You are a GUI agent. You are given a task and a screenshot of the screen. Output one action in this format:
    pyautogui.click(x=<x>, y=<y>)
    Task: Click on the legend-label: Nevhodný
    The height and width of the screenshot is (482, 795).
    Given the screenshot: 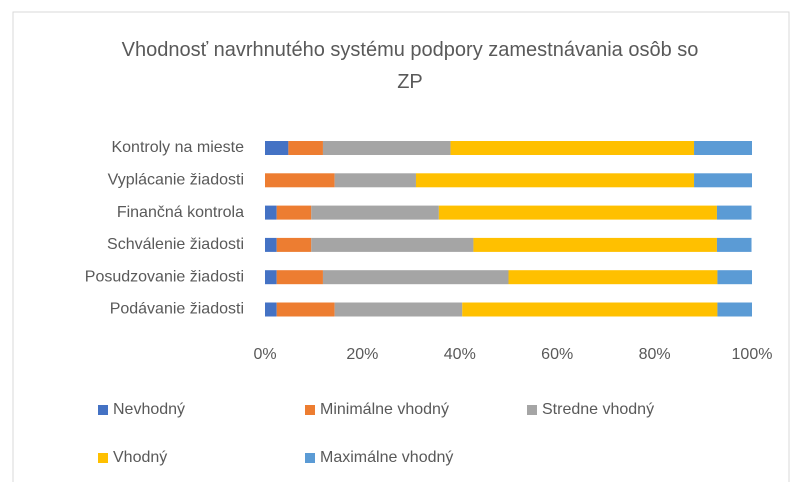 What is the action you would take?
    pyautogui.click(x=149, y=409)
    